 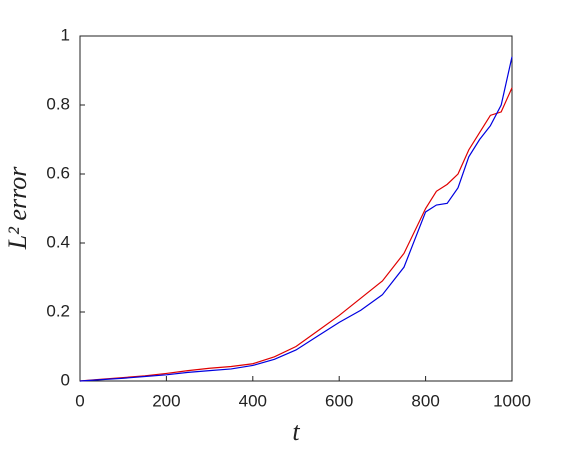 What do you see at coordinates (339, 400) in the screenshot?
I see `x-tick-label: 600` at bounding box center [339, 400].